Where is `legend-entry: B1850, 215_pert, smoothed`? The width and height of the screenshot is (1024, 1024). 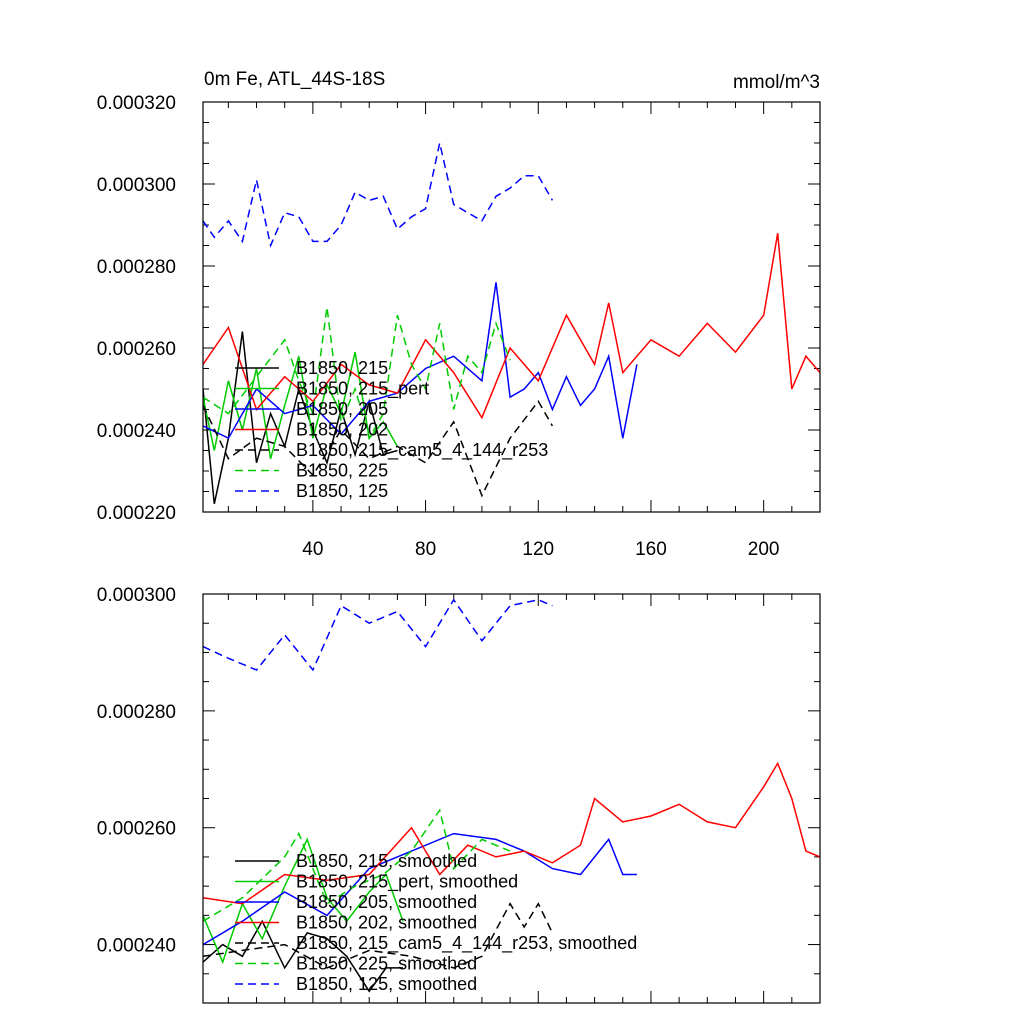
legend-entry: B1850, 215_pert, smoothed is located at coordinates (407, 882).